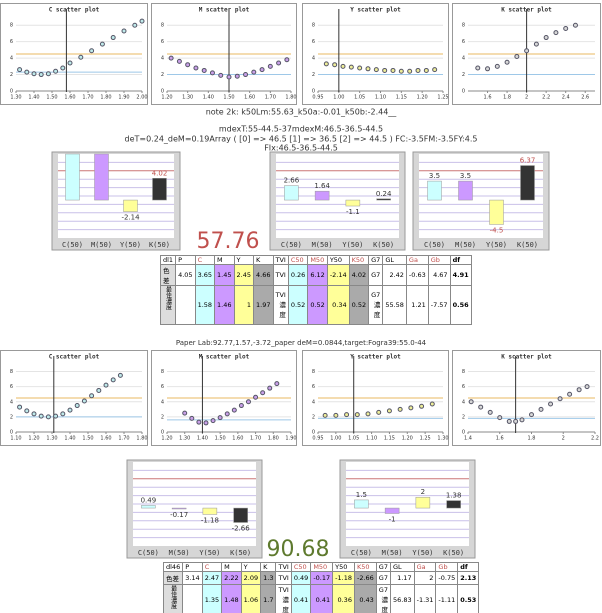  Describe the element at coordinates (268, 578) in the screenshot. I see `table-cell: 1.3` at that location.